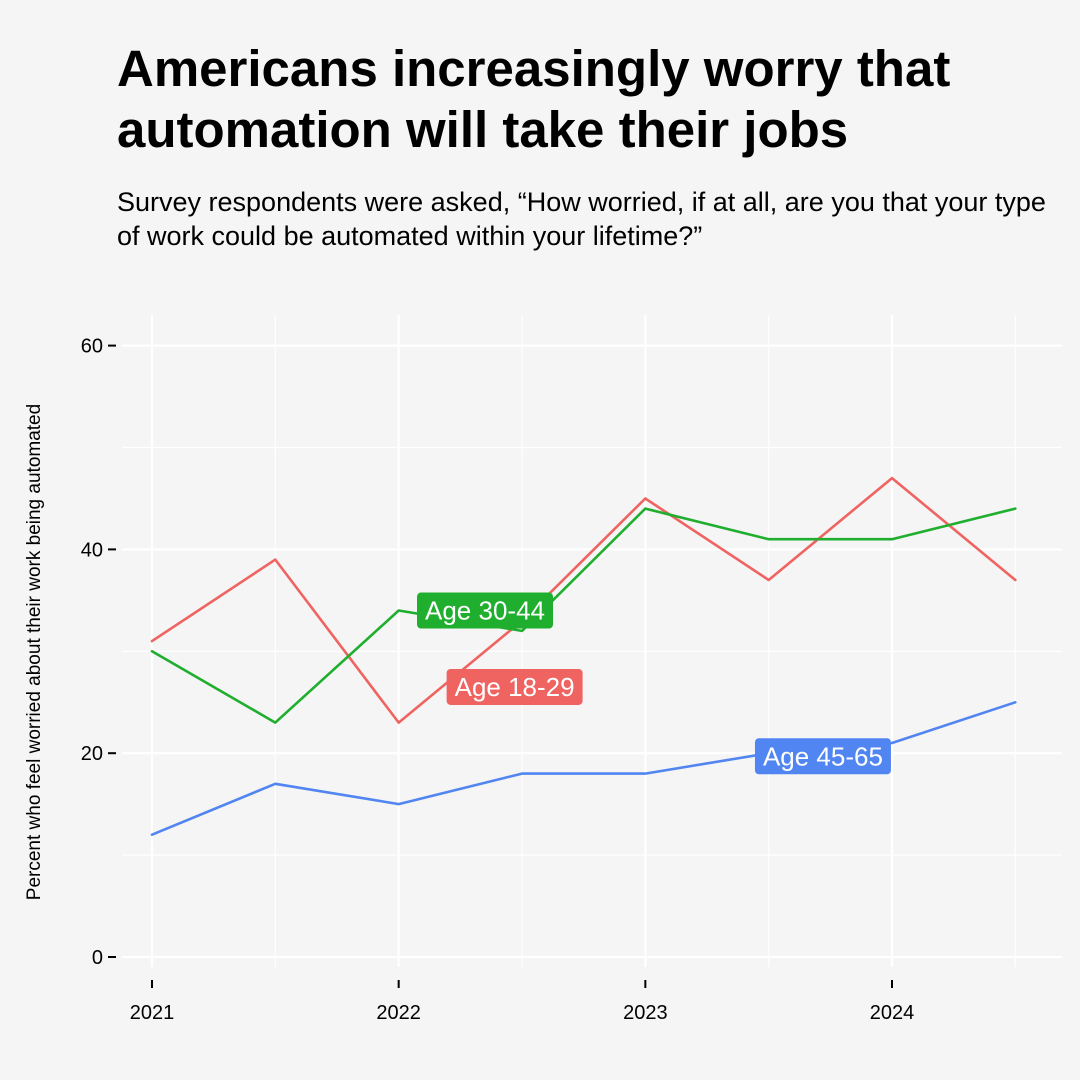  I want to click on y-tick-label: 60, so click(92, 347).